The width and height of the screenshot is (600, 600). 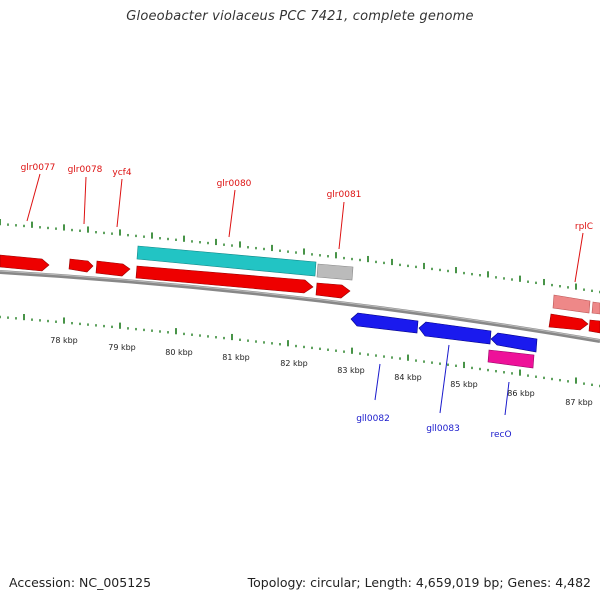 What do you see at coordinates (584, 227) in the screenshot?
I see `gene-label-forward: rplC` at bounding box center [584, 227].